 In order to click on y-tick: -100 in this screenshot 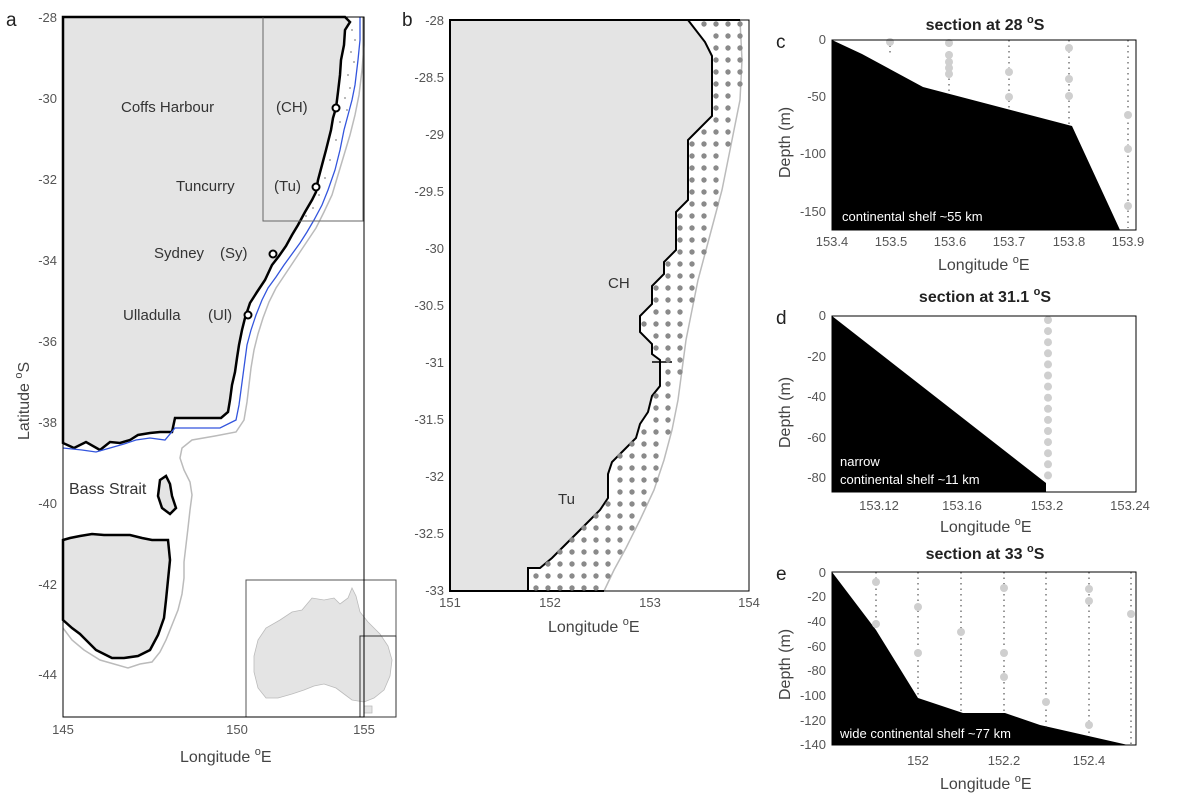, I will do `click(813, 695)`.